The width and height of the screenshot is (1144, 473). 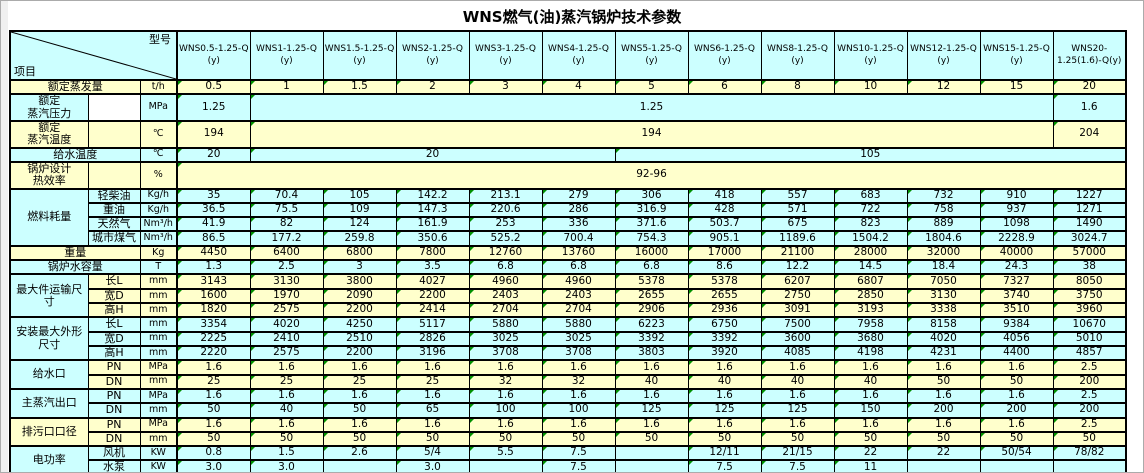 What do you see at coordinates (432, 339) in the screenshot?
I see `installed-width-value-3: 2826` at bounding box center [432, 339].